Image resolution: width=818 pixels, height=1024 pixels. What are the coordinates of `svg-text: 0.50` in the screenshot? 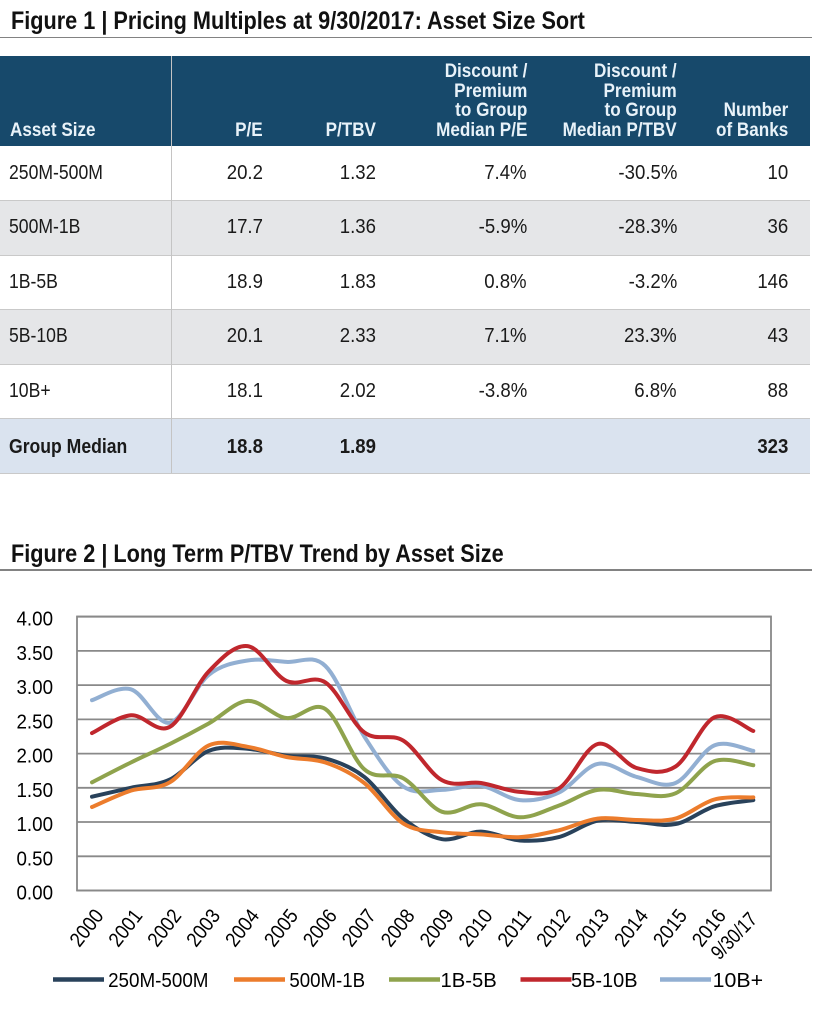 It's located at (35, 859).